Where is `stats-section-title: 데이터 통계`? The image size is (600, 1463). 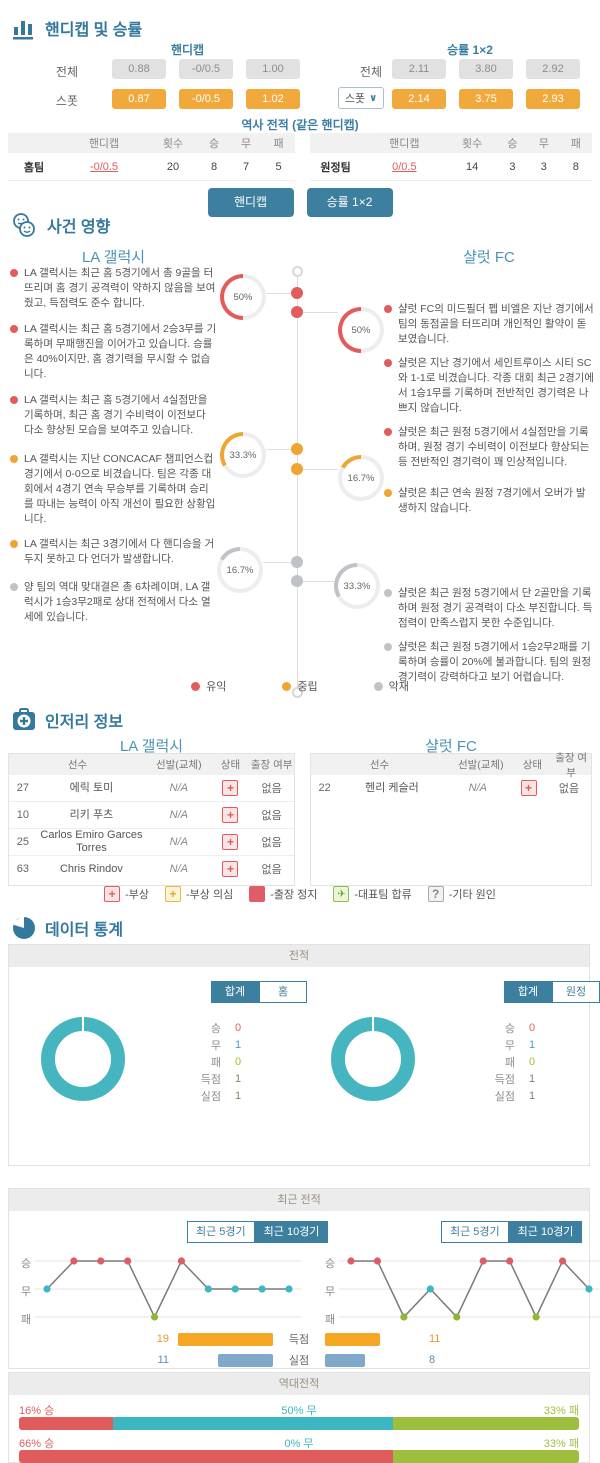 stats-section-title: 데이터 통계 is located at coordinates (84, 930).